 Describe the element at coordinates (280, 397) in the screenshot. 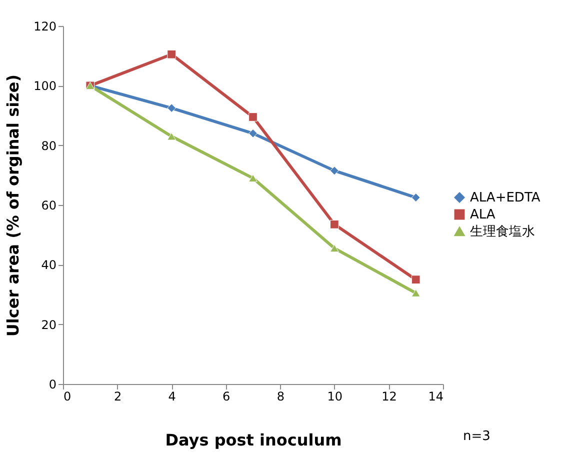

I see `x-tick-label: 8` at that location.